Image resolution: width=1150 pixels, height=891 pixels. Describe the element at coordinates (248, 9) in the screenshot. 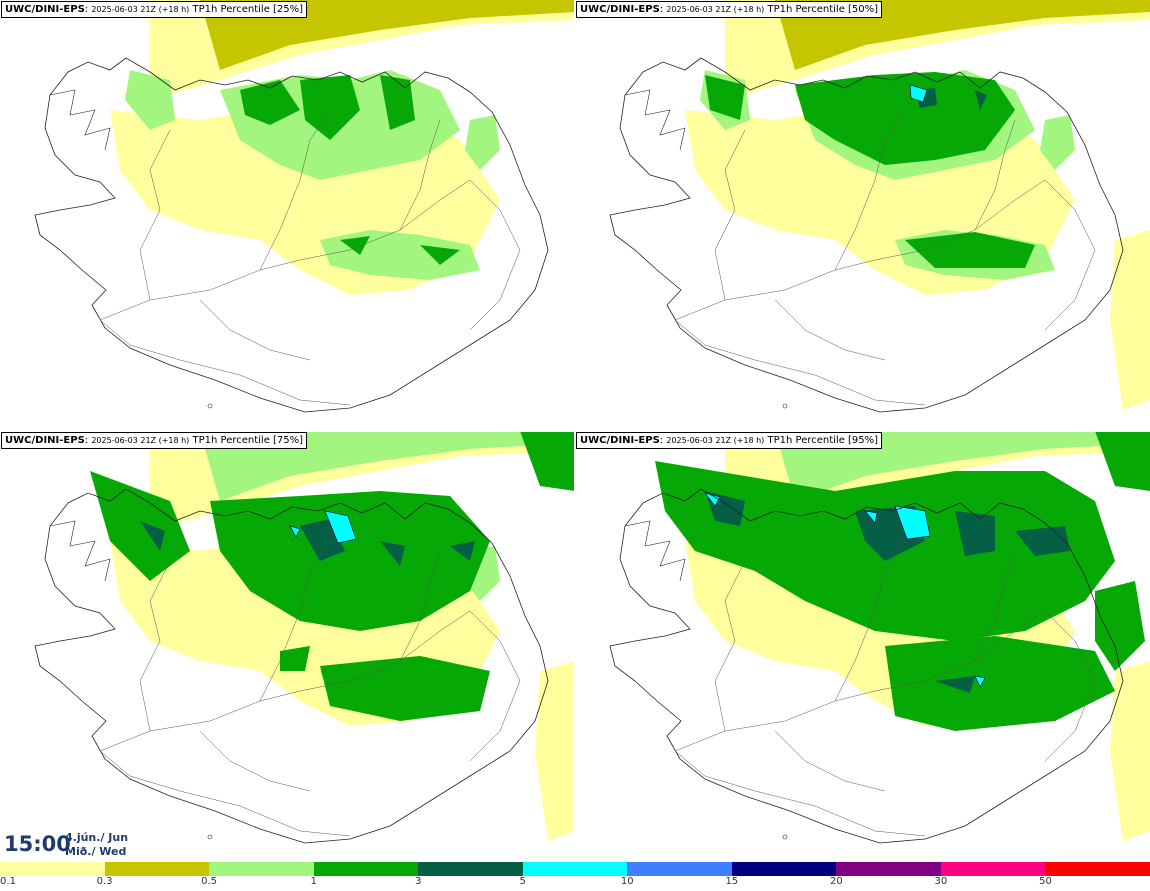

I see `field-name: TP1h Percentile [25%]` at that location.